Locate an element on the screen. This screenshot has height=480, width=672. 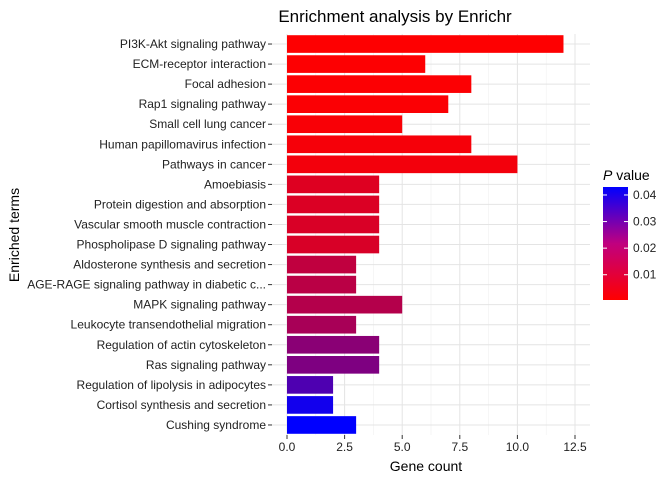
legend-tick-label: 0.04 is located at coordinates (645, 195).